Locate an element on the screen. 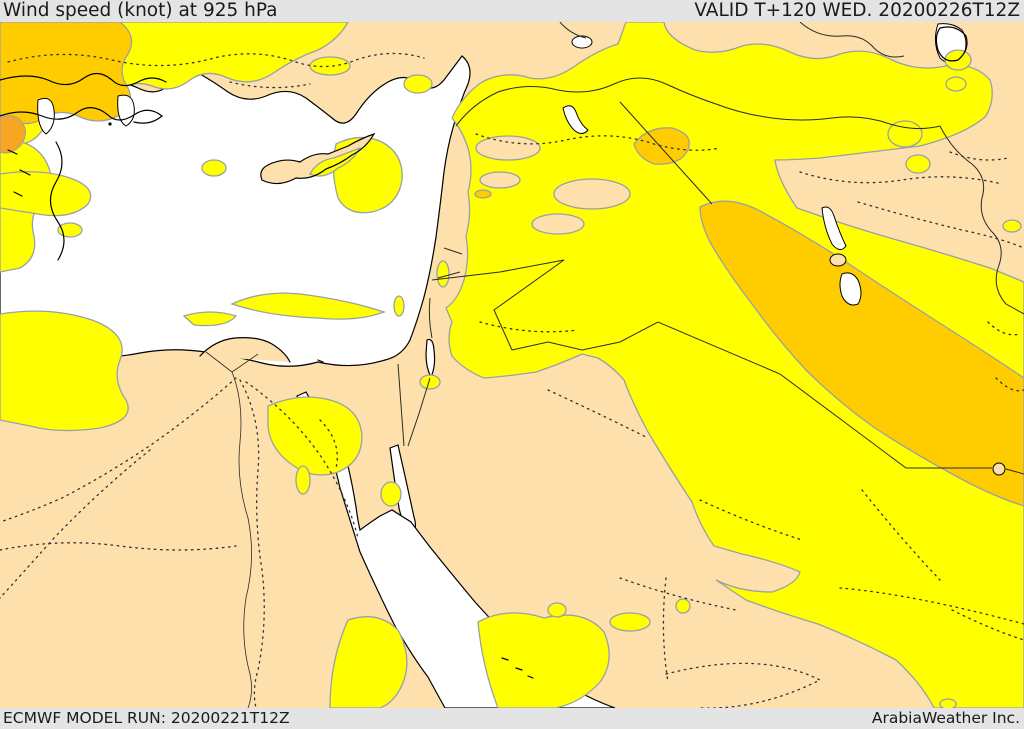 The image size is (1024, 729). dotted-eturkey is located at coordinates (598, 142).